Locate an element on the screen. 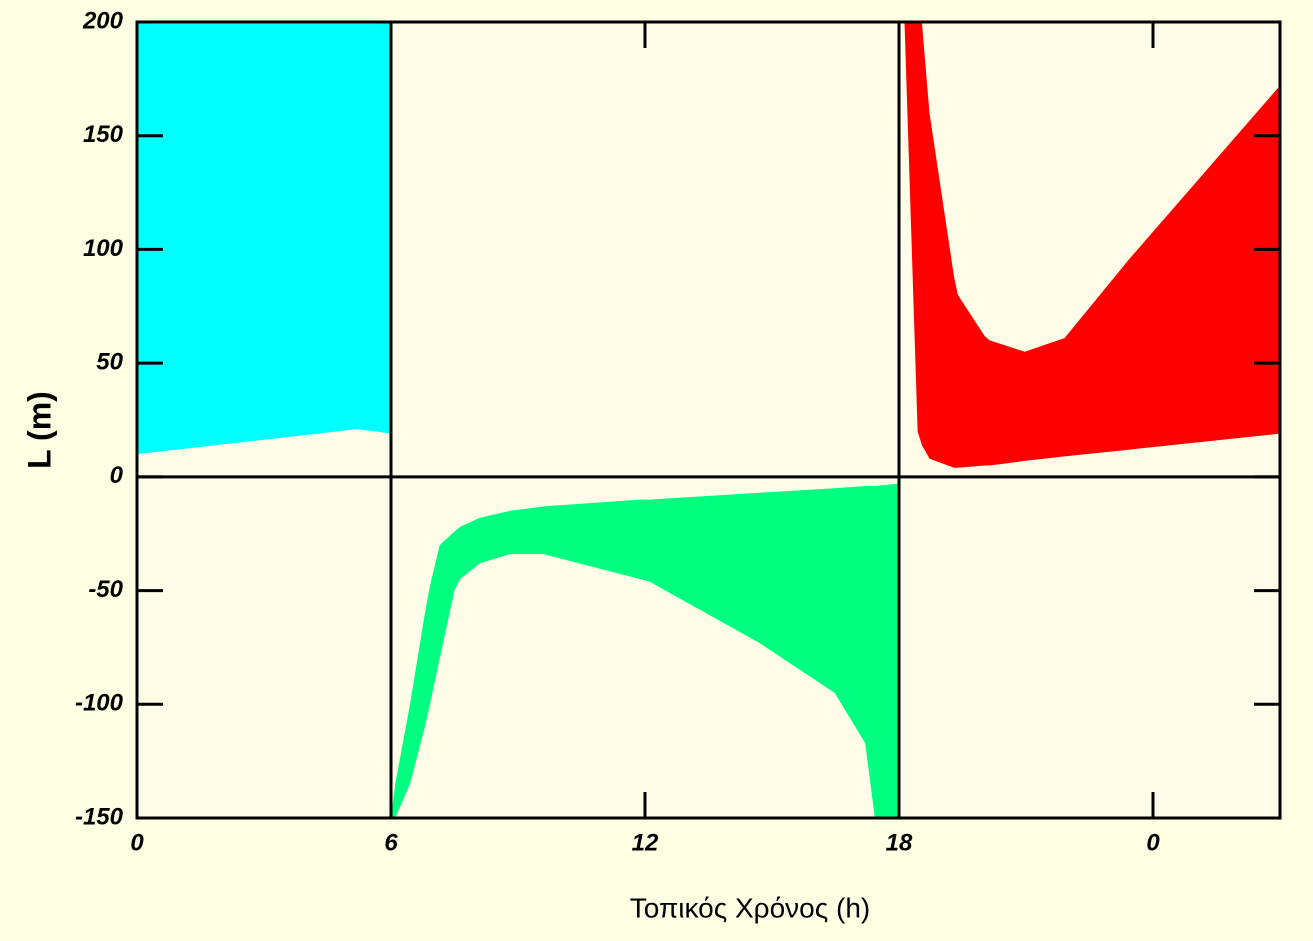  y-tick-label: -150 is located at coordinates (99, 816).